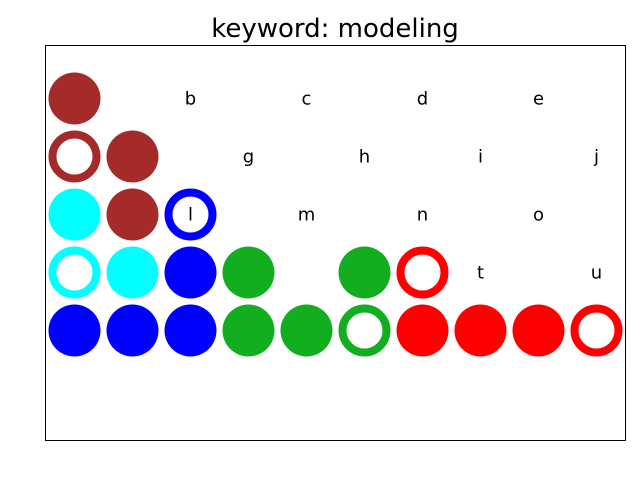 The height and width of the screenshot is (480, 640). What do you see at coordinates (335, 29) in the screenshot?
I see `chart-title: keyword: modeling` at bounding box center [335, 29].